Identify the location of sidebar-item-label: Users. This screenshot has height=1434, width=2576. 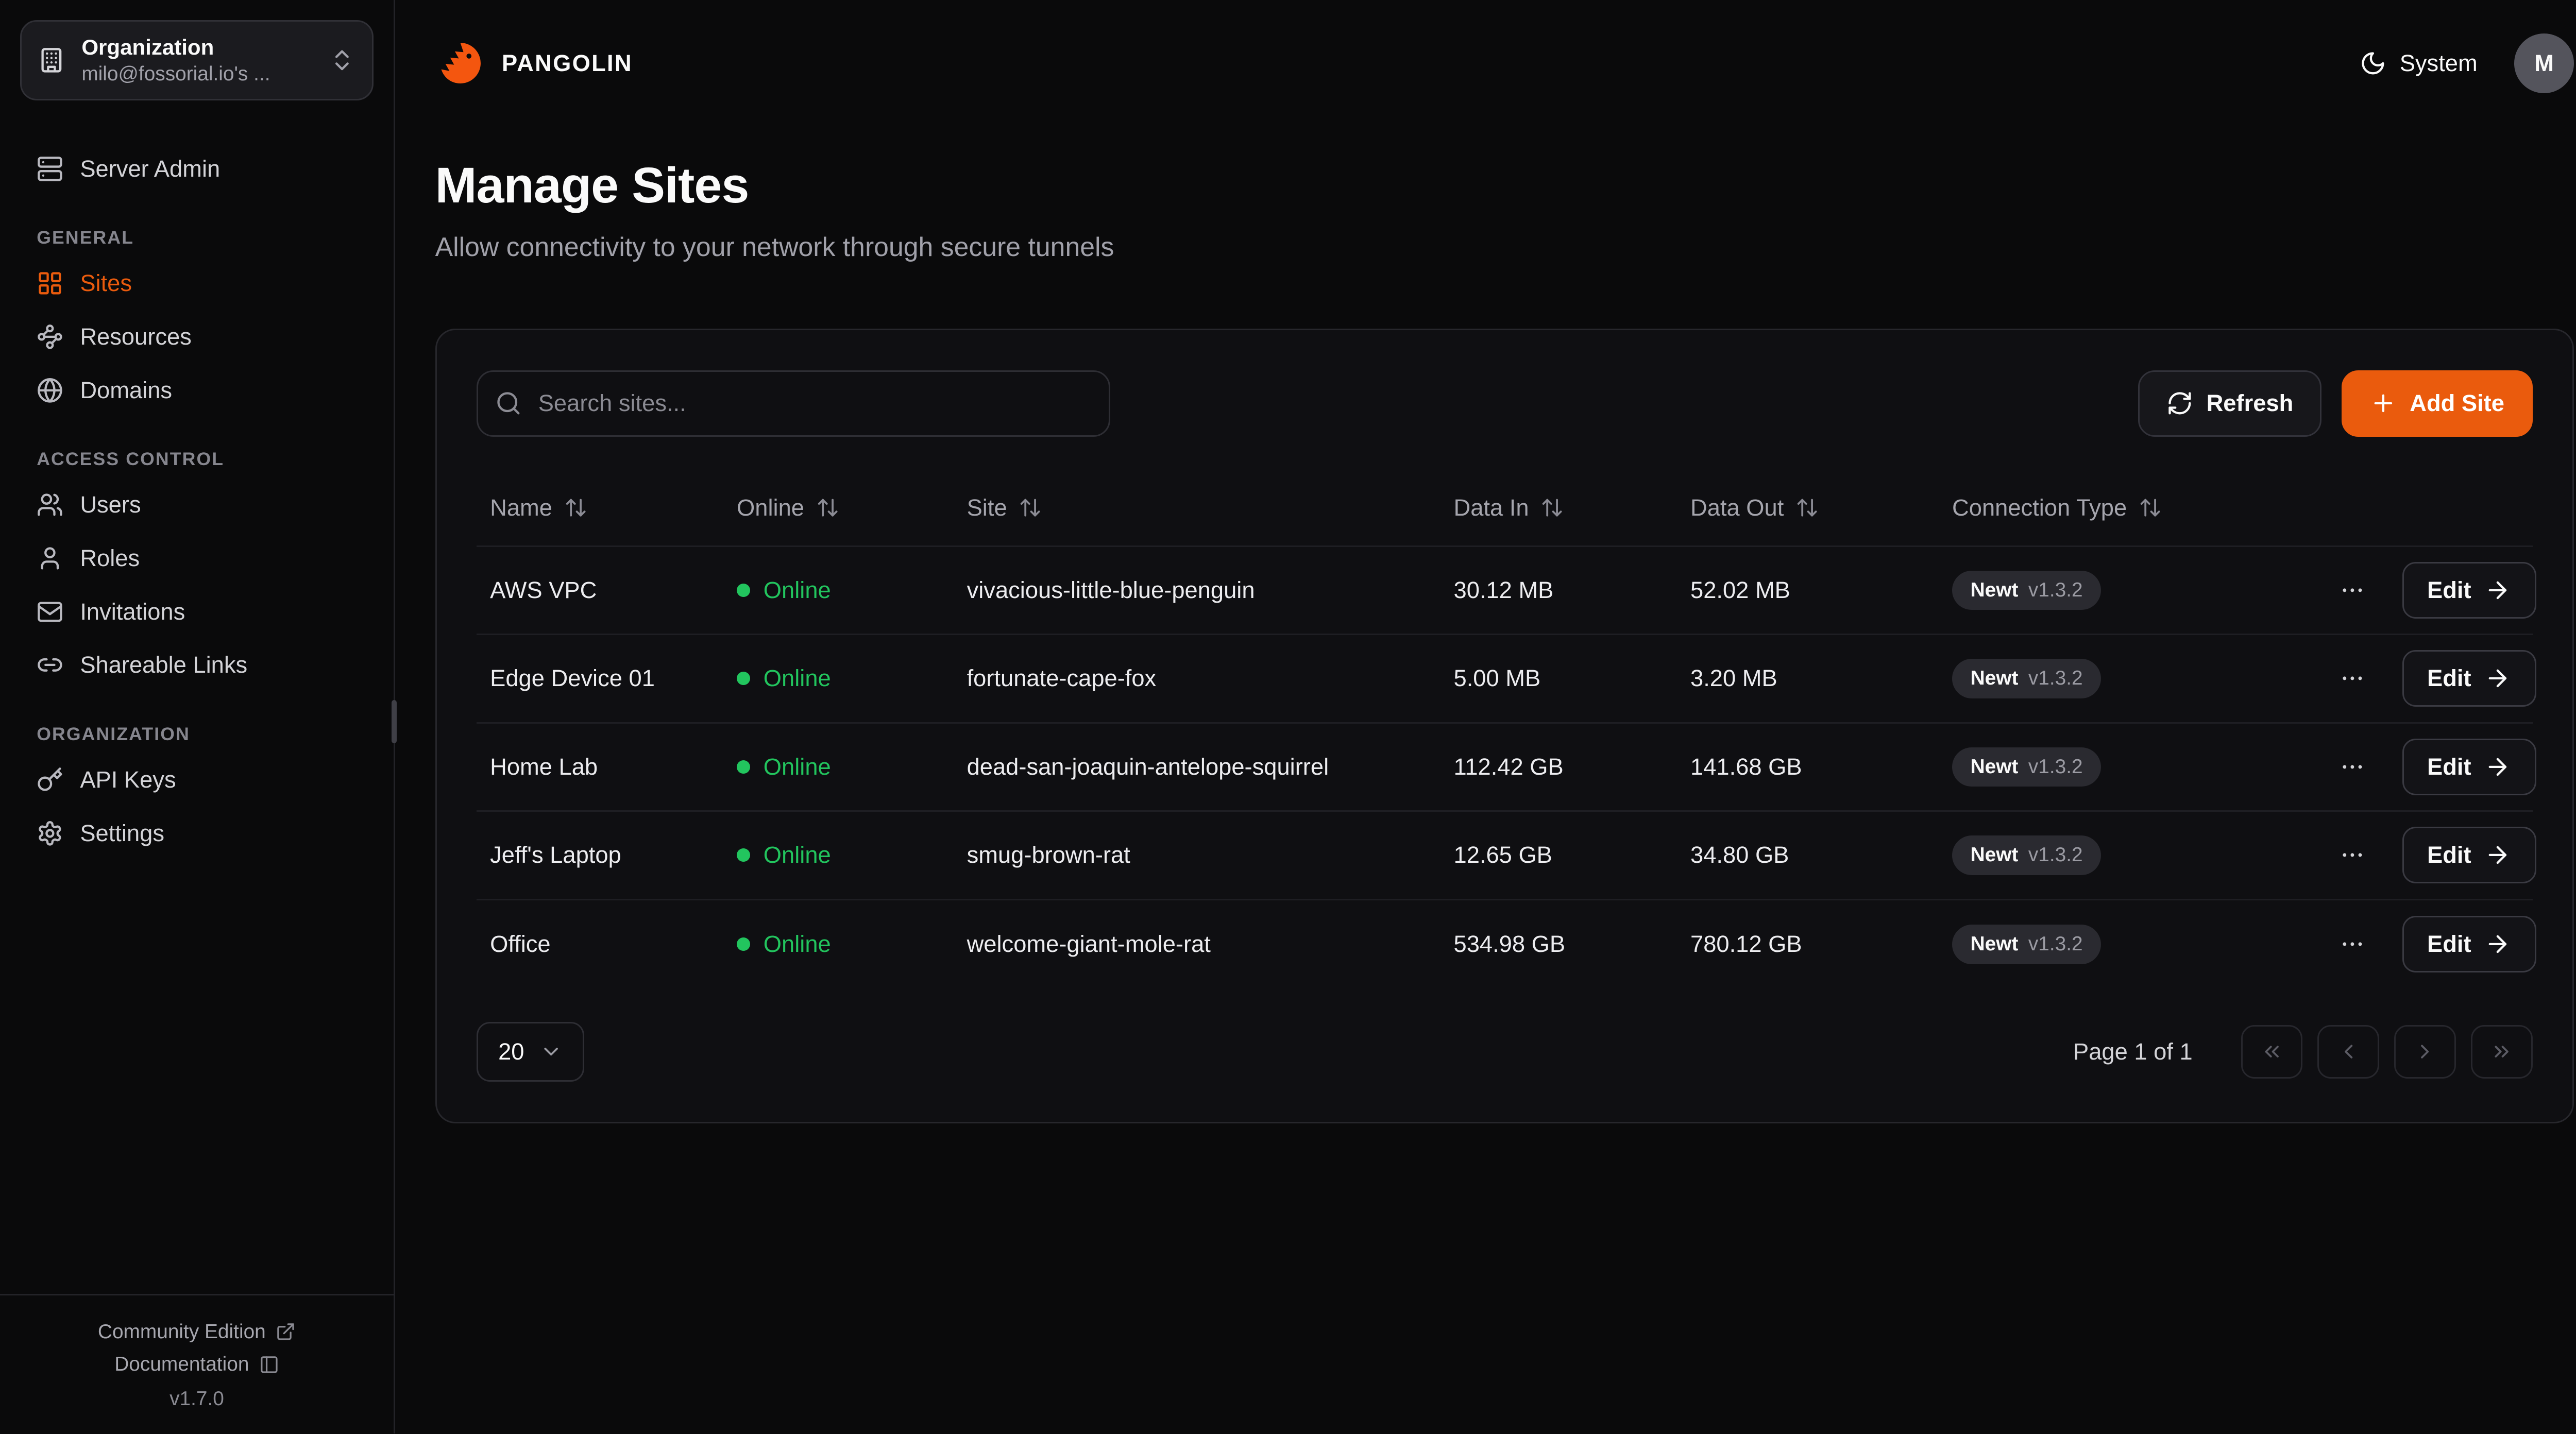
(111, 504).